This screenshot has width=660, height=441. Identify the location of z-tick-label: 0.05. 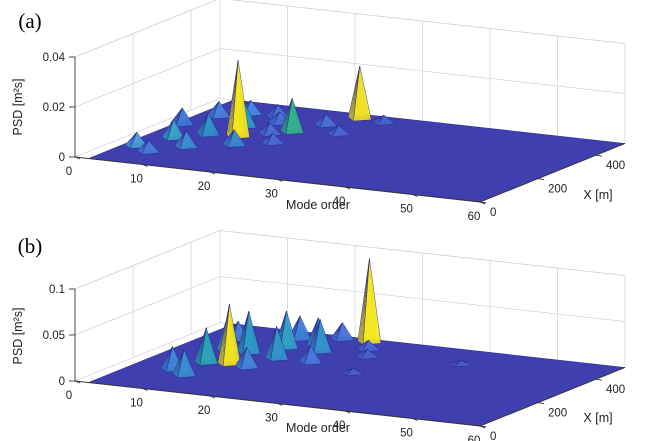
(54, 336).